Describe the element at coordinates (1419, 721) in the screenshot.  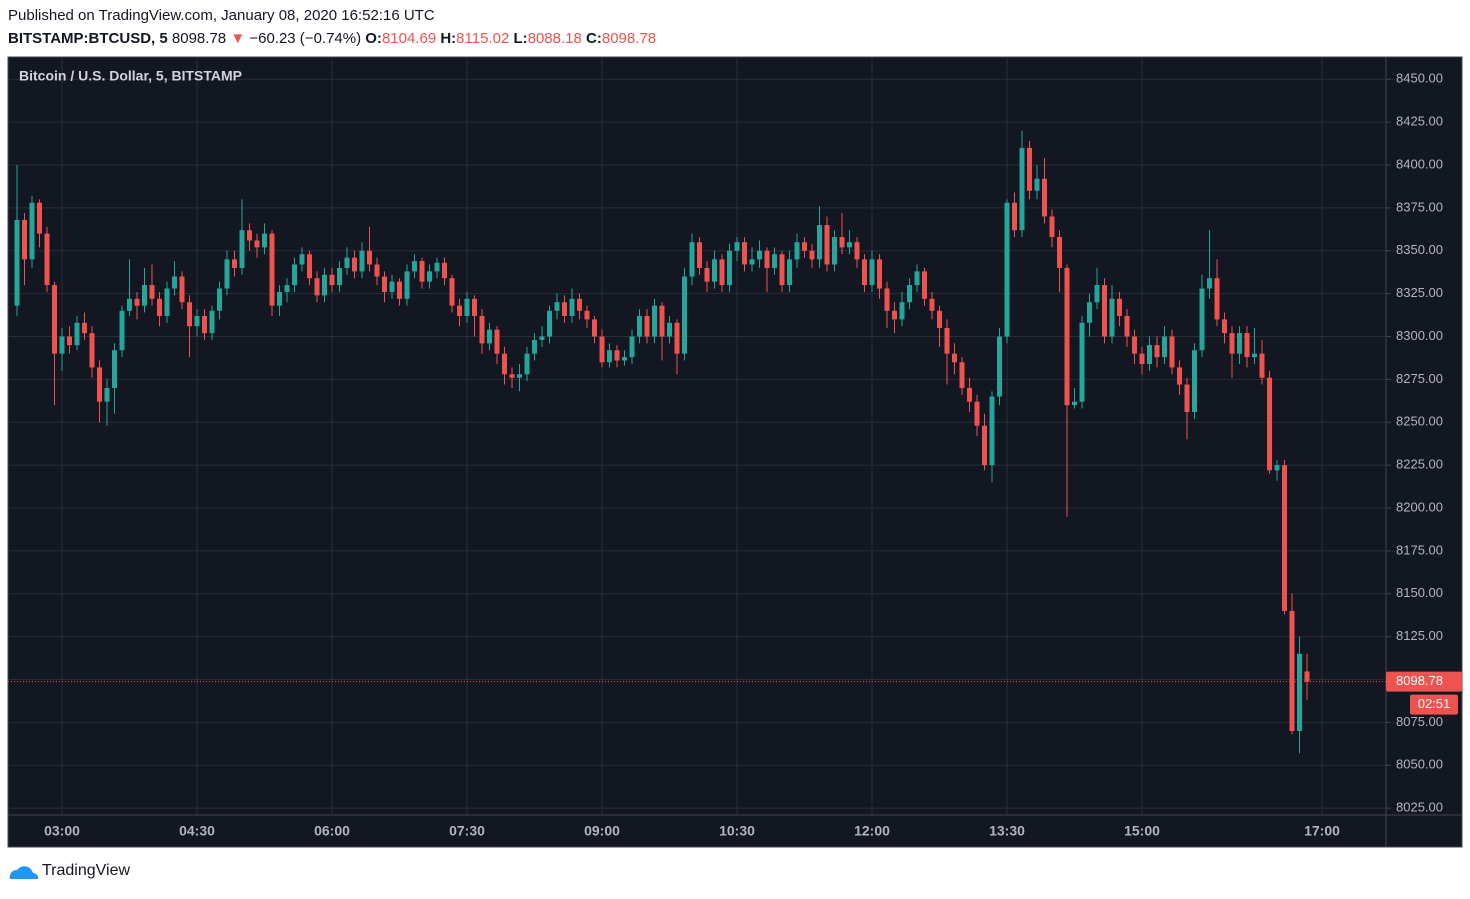
I see `y-tick-label: 8075.00` at that location.